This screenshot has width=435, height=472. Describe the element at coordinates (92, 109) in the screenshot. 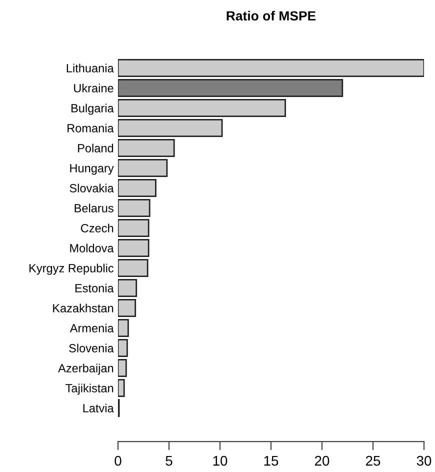

I see `y-tick-label: Bulgaria` at that location.